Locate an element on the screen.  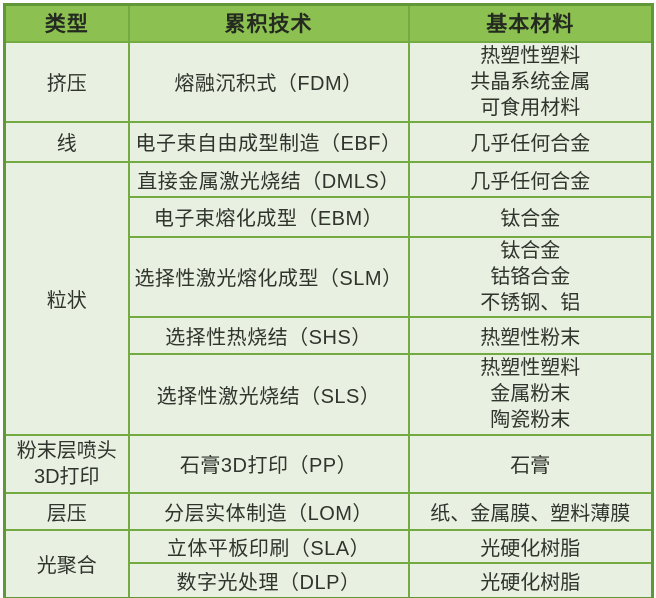
material-cell-ebm: 钛合金 is located at coordinates (530, 216).